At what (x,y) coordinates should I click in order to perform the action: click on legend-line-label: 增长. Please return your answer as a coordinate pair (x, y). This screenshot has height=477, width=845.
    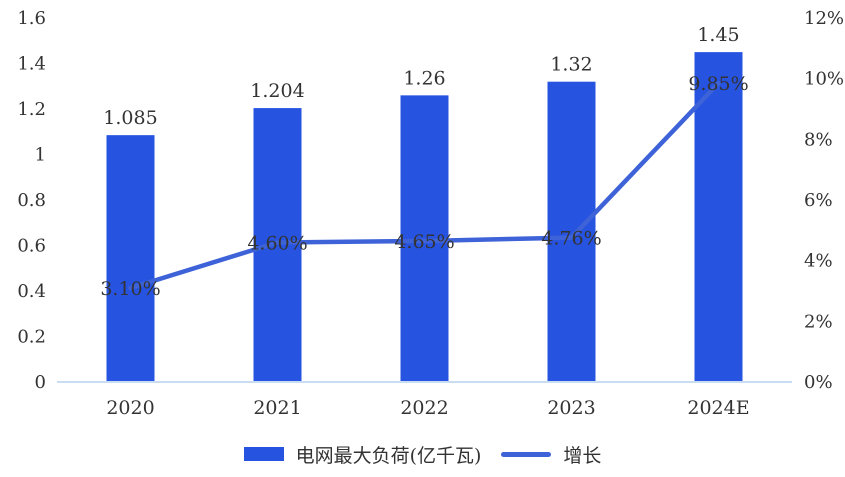
    Looking at the image, I should click on (582, 455).